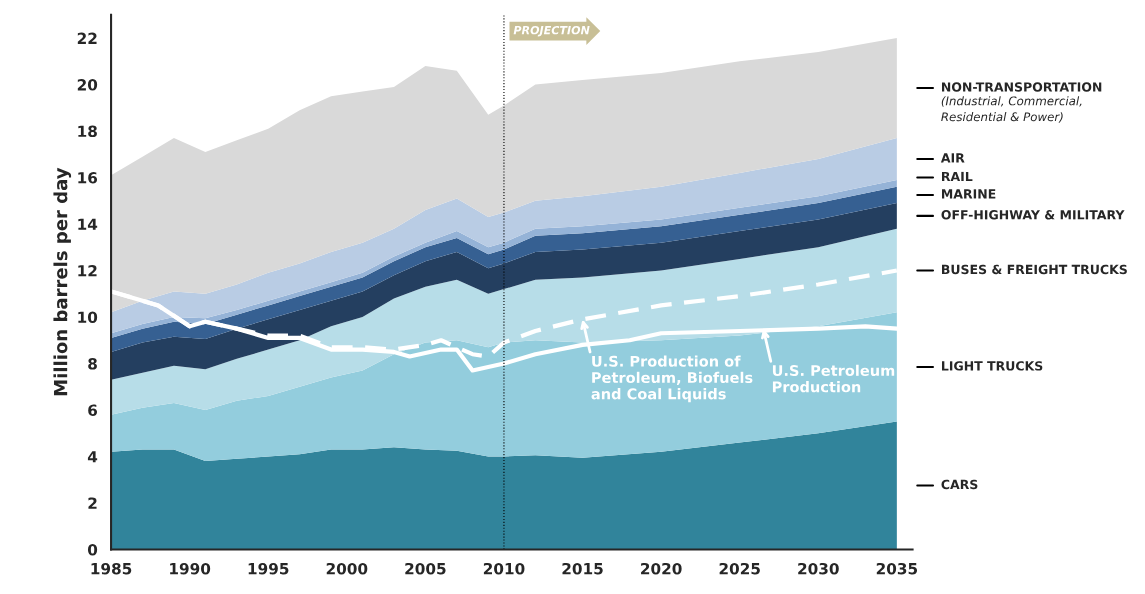 The width and height of the screenshot is (1145, 594). I want to click on x-tick-label: 2015, so click(582, 568).